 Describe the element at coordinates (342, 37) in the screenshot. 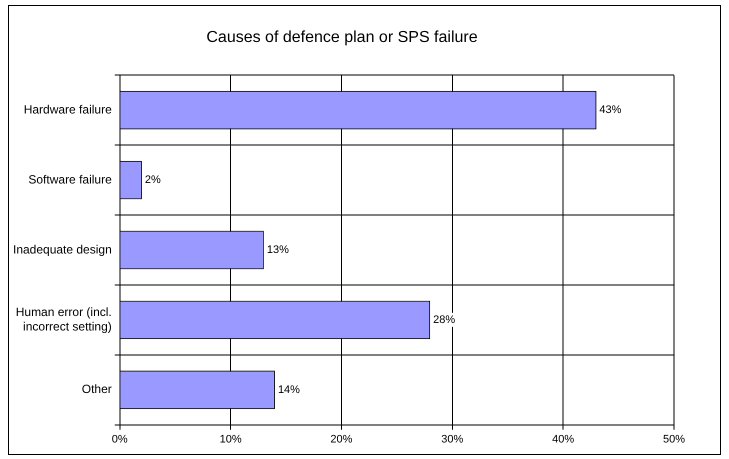

I see `chart-title: Causes of defence plan or SPS failure` at that location.